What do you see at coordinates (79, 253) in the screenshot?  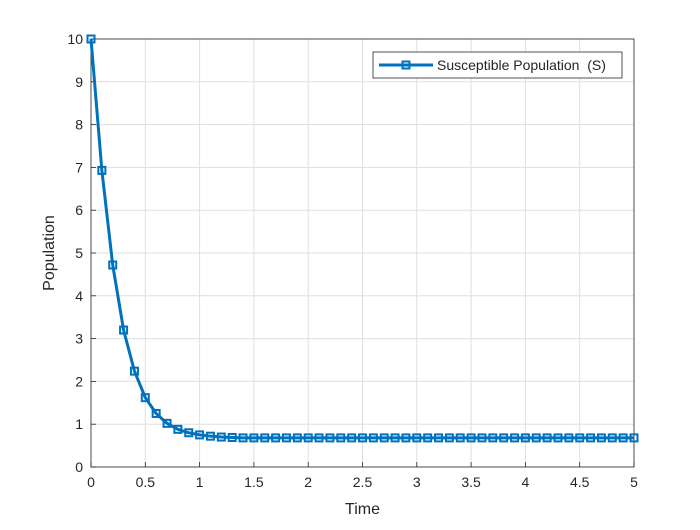 I see `y-tick-label: 5` at bounding box center [79, 253].